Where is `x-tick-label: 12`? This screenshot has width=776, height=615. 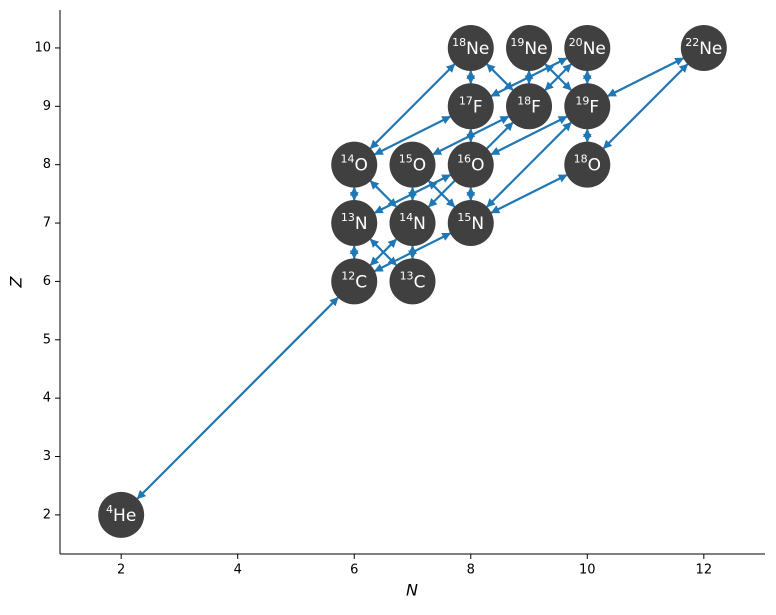
x-tick-label: 12 is located at coordinates (704, 570).